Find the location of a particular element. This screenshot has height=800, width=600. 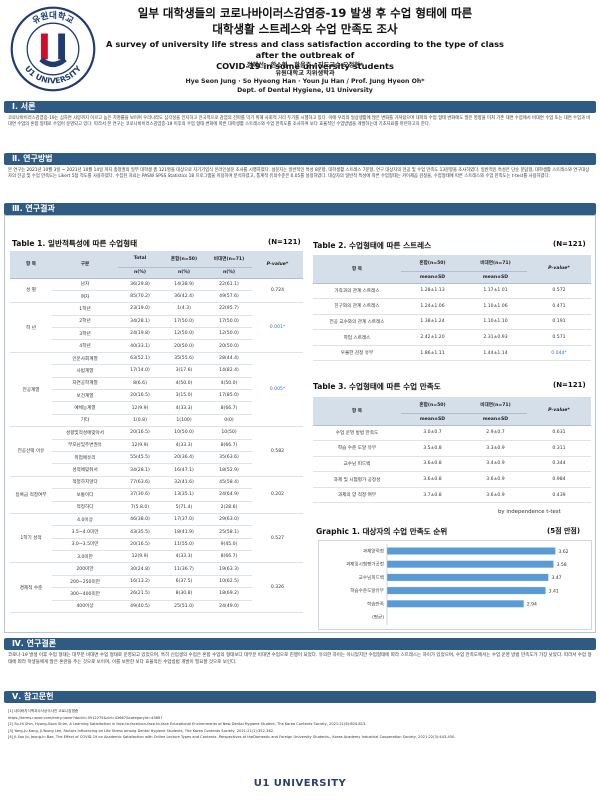

table1-pvalue-cell: 0.005* is located at coordinates (277, 390).